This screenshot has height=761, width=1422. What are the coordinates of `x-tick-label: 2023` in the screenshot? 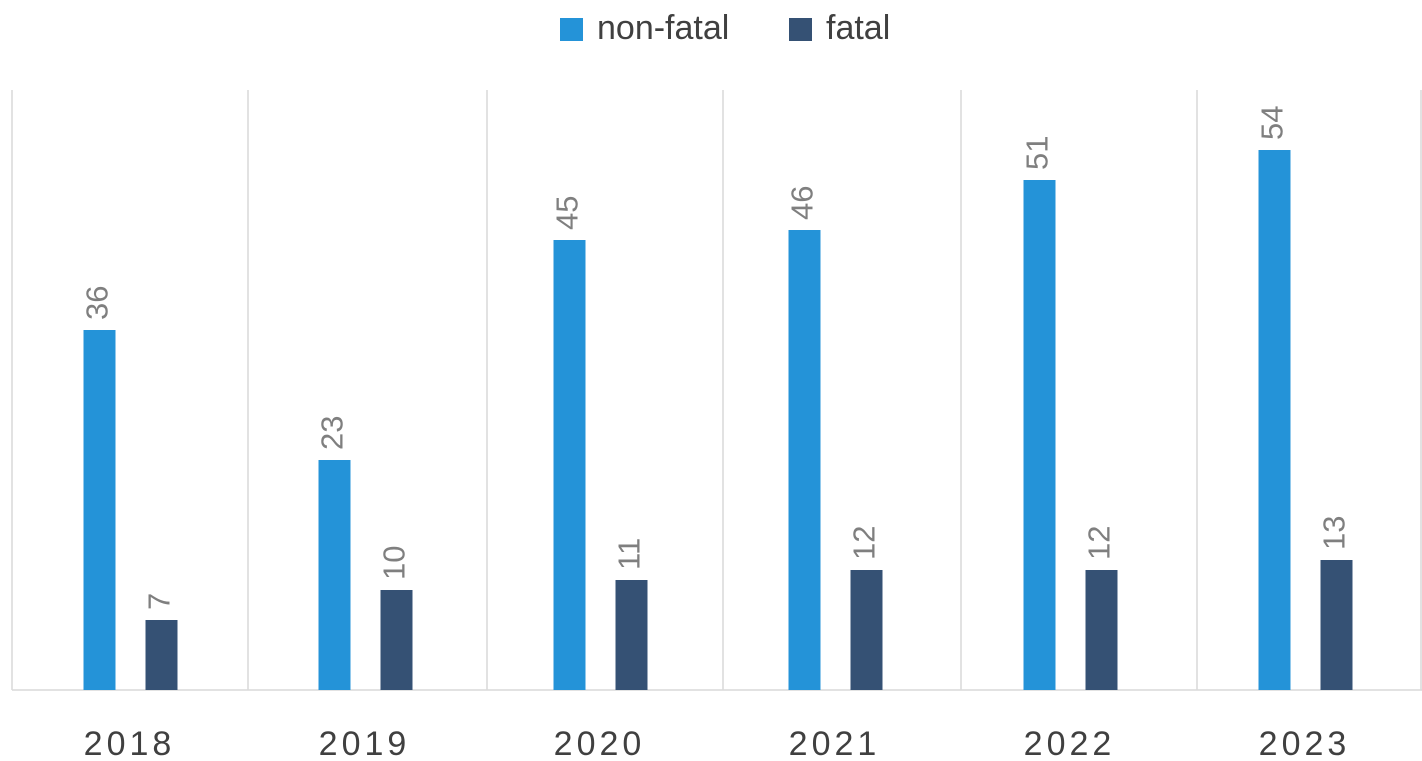 It's located at (1305, 743).